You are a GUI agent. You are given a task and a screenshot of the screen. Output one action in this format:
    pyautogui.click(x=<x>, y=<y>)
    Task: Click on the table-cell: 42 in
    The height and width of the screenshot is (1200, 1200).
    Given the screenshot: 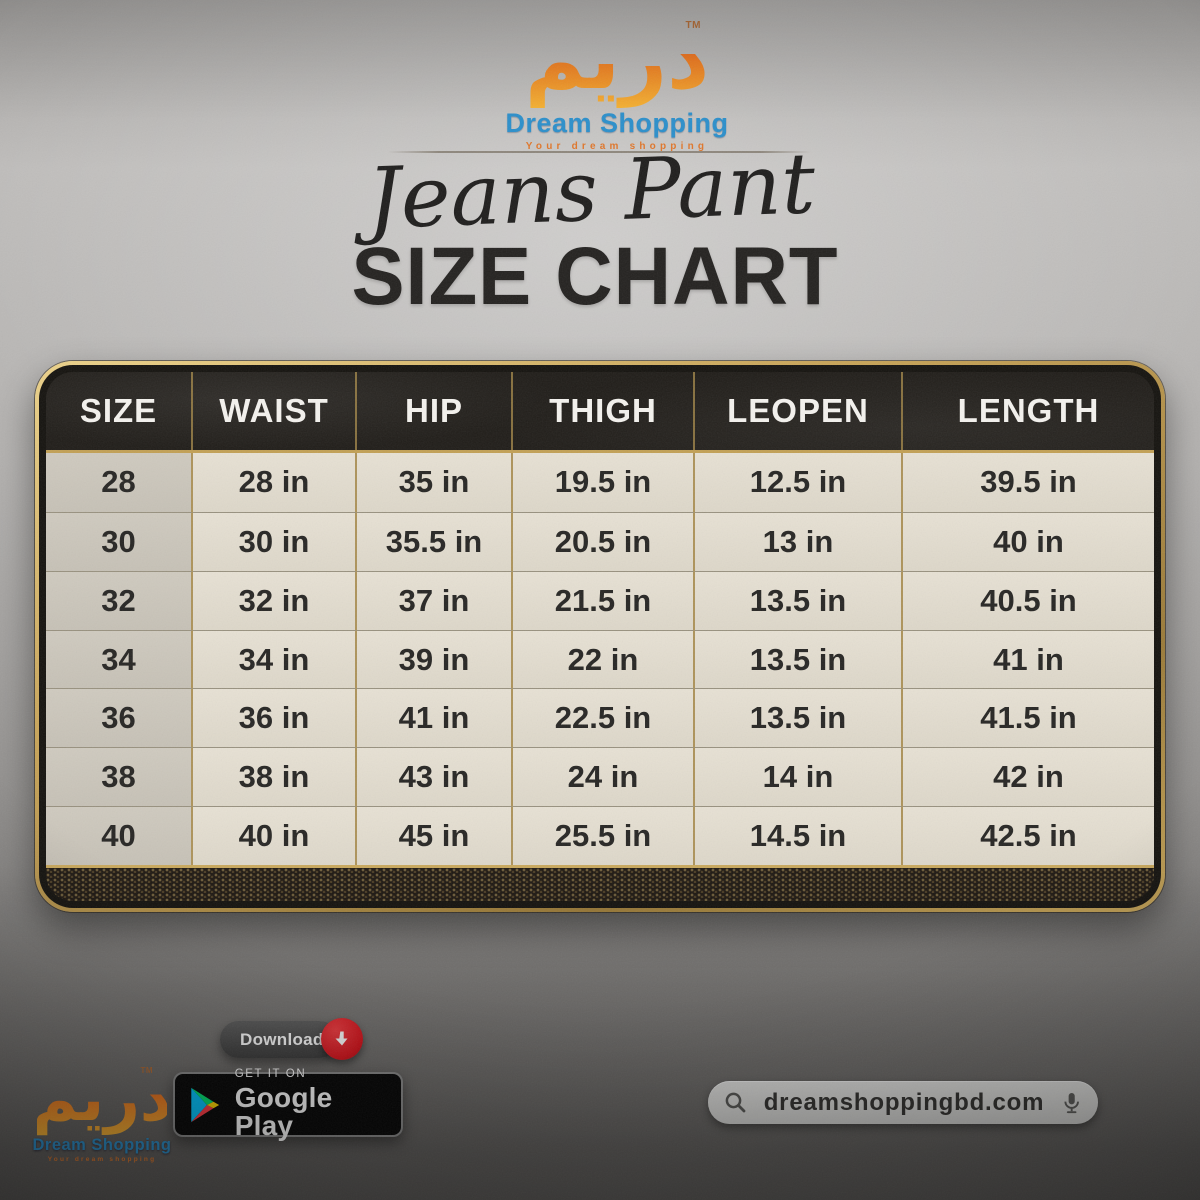 What is the action you would take?
    pyautogui.click(x=1028, y=777)
    